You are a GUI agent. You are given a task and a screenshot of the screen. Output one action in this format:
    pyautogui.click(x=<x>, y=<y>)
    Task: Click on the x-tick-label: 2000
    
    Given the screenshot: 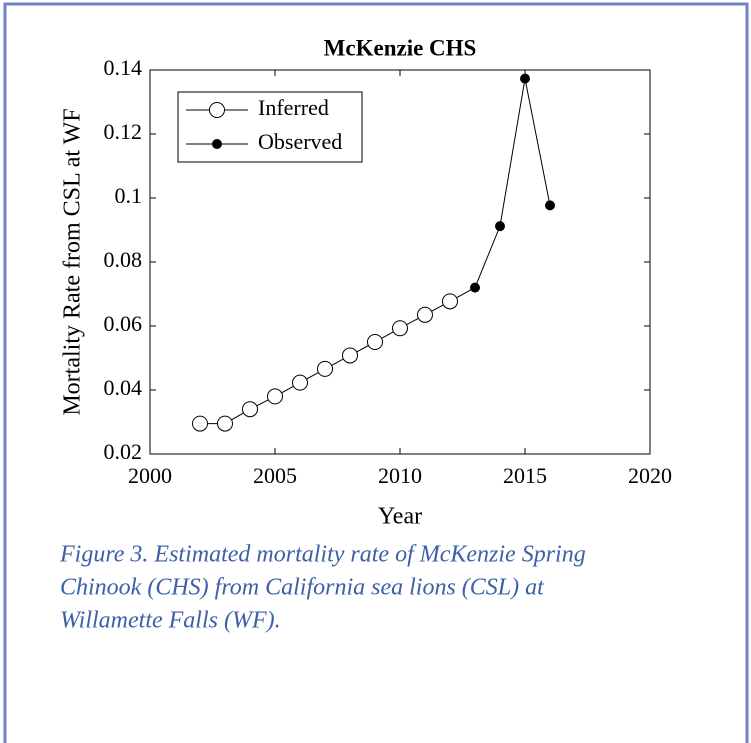 What is the action you would take?
    pyautogui.click(x=150, y=475)
    